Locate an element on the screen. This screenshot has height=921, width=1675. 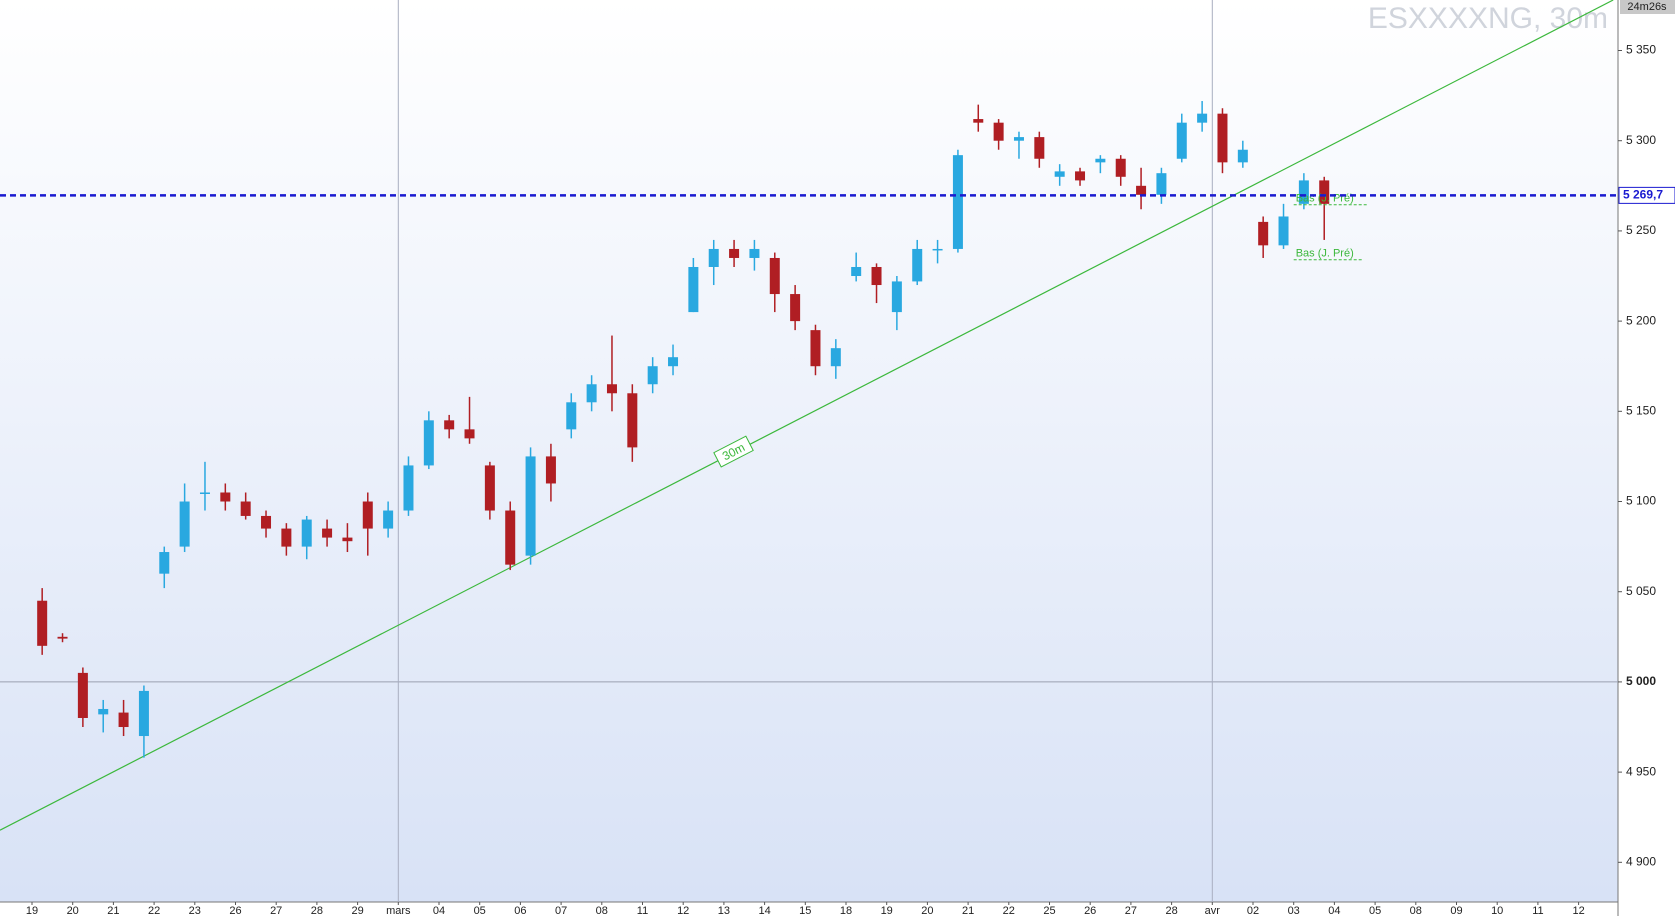
y-tick-label: 5 200 is located at coordinates (1641, 320).